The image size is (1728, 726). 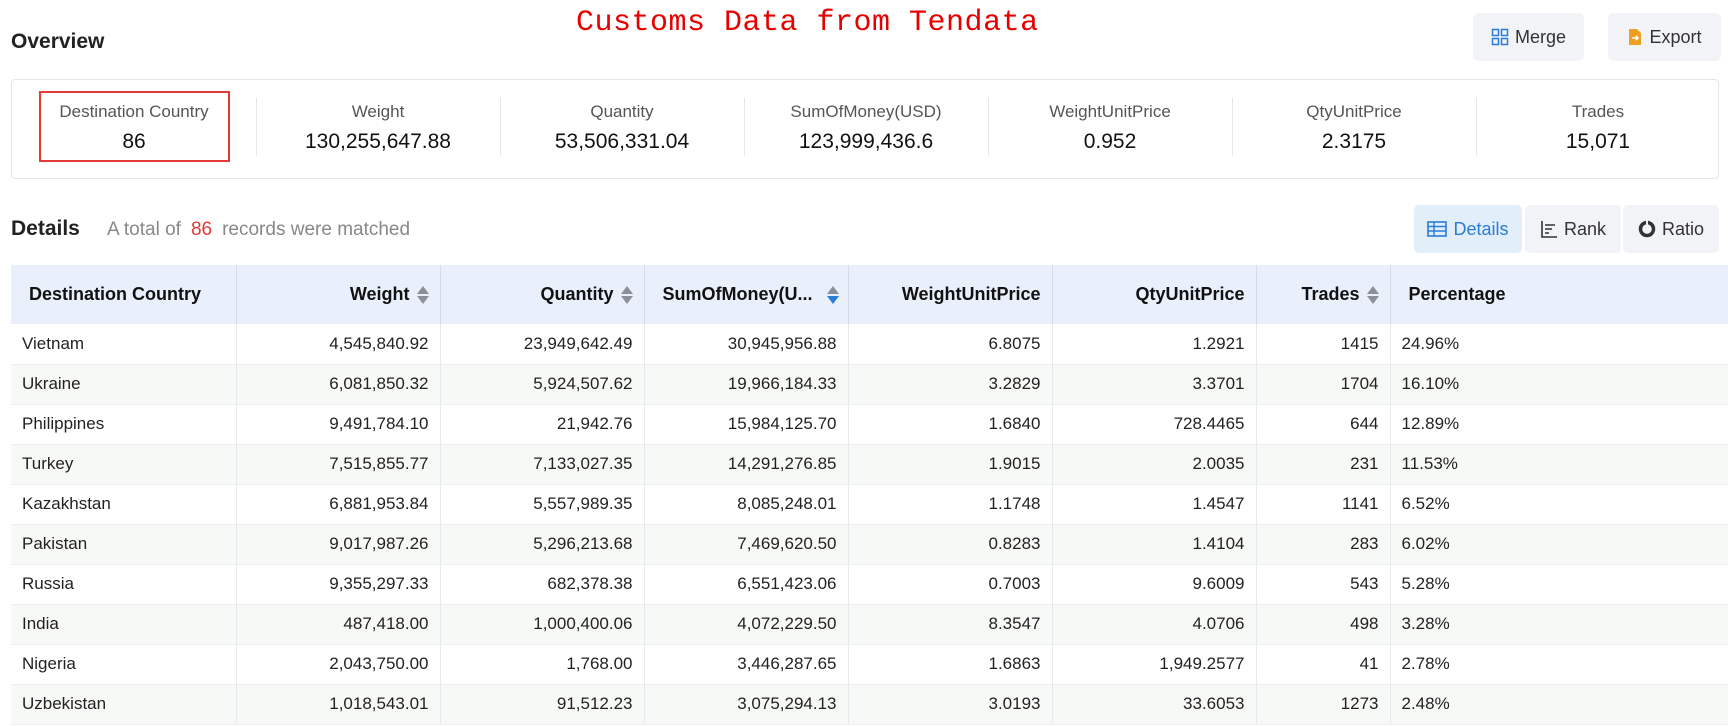 What do you see at coordinates (542, 584) in the screenshot?
I see `cell-quantity: 682,378.38` at bounding box center [542, 584].